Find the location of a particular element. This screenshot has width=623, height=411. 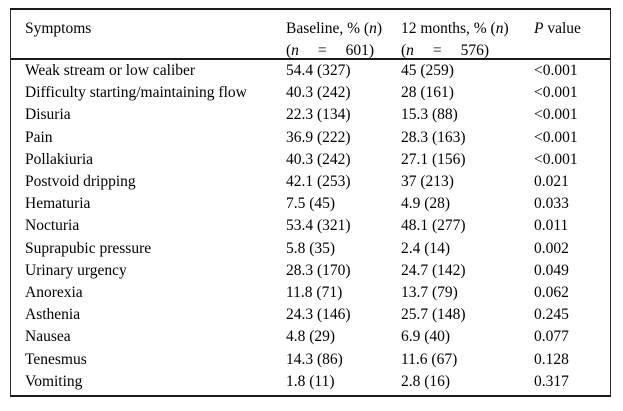

baseline-cell: 5.8 (35) is located at coordinates (311, 248).